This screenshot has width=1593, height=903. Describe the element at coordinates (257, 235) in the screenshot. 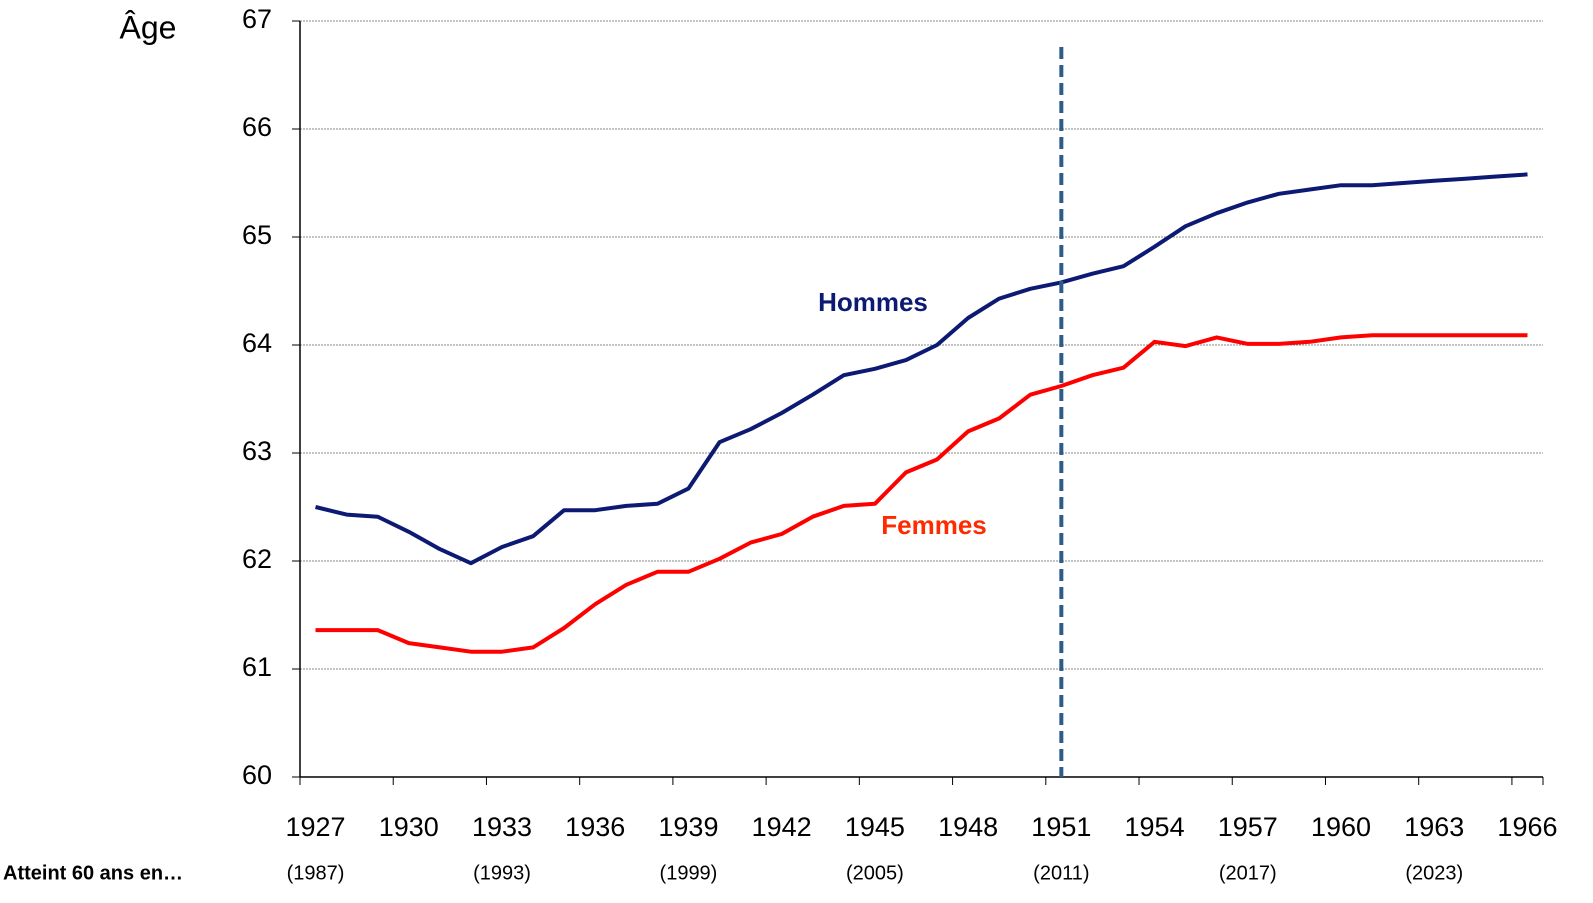

I see `y-tick-label: 65` at that location.